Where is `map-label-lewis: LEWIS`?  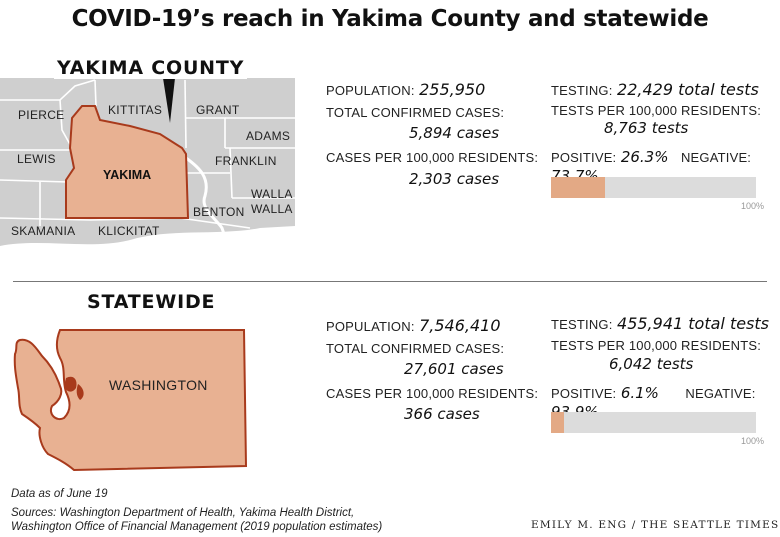
map-label-lewis: LEWIS is located at coordinates (36, 159).